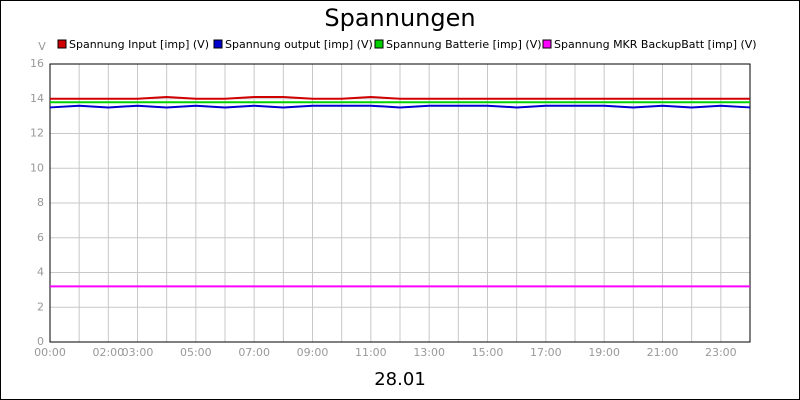  What do you see at coordinates (254, 352) in the screenshot?
I see `x-tick-label: 07:00` at bounding box center [254, 352].